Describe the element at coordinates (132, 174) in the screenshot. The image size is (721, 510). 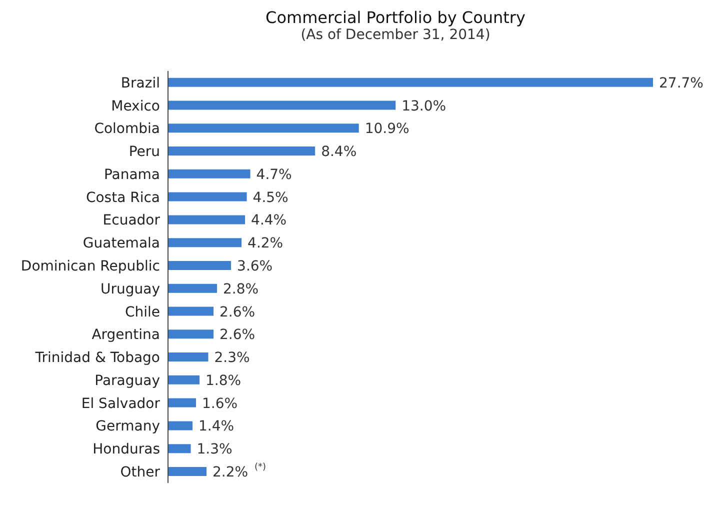
I see `y-tick-label: Panama` at that location.